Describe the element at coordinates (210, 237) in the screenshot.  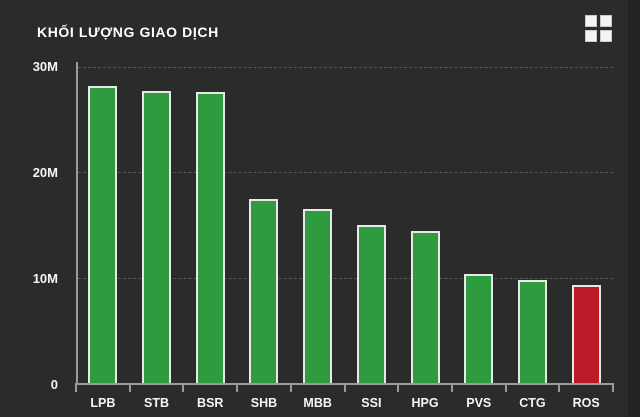
I see `bar-BSR` at that location.